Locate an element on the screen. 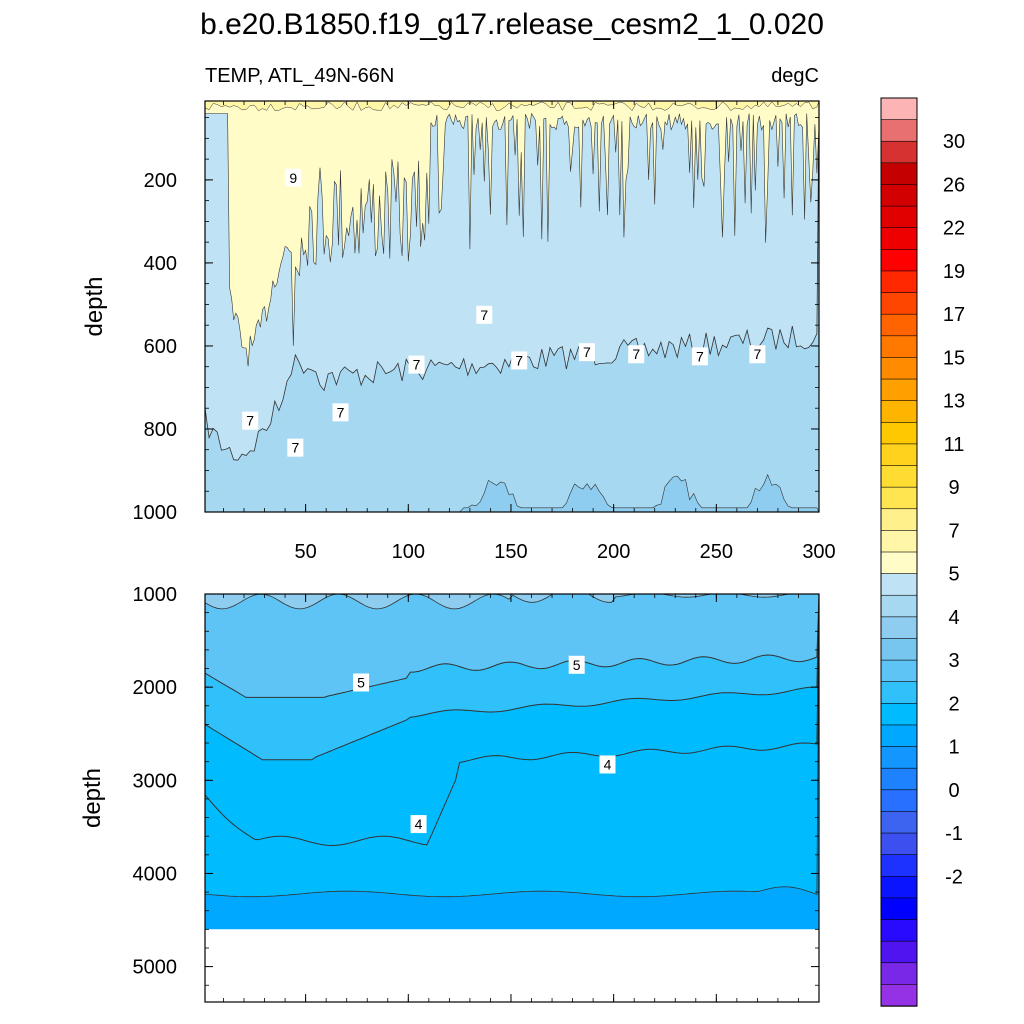 The image size is (1024, 1024). upper-y-axis-label: depth is located at coordinates (94, 306).